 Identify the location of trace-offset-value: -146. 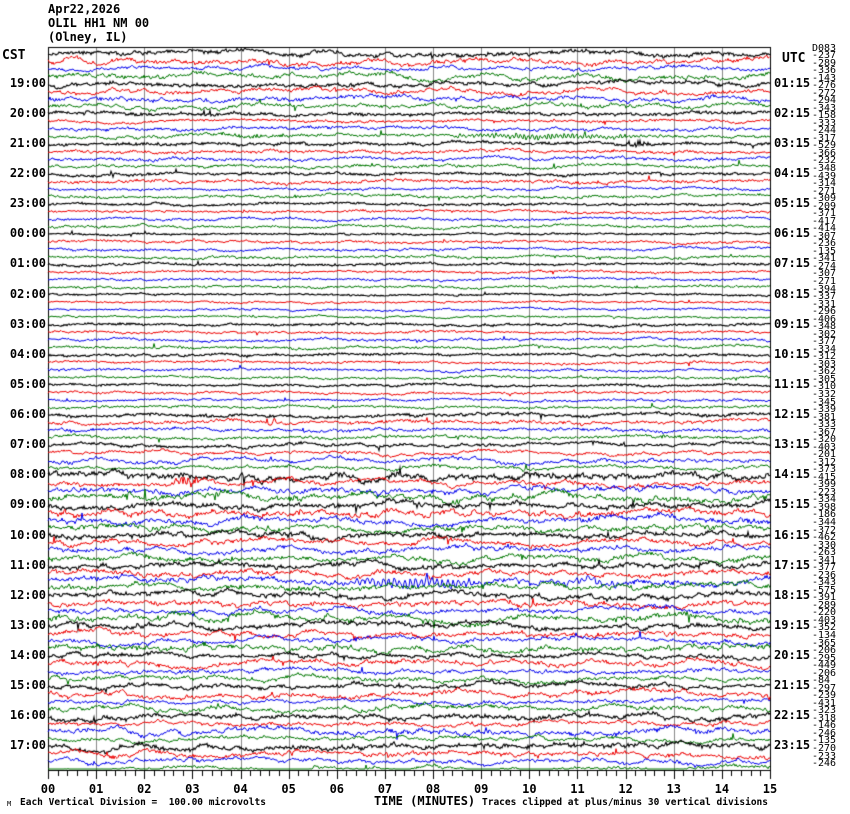
(824, 726).